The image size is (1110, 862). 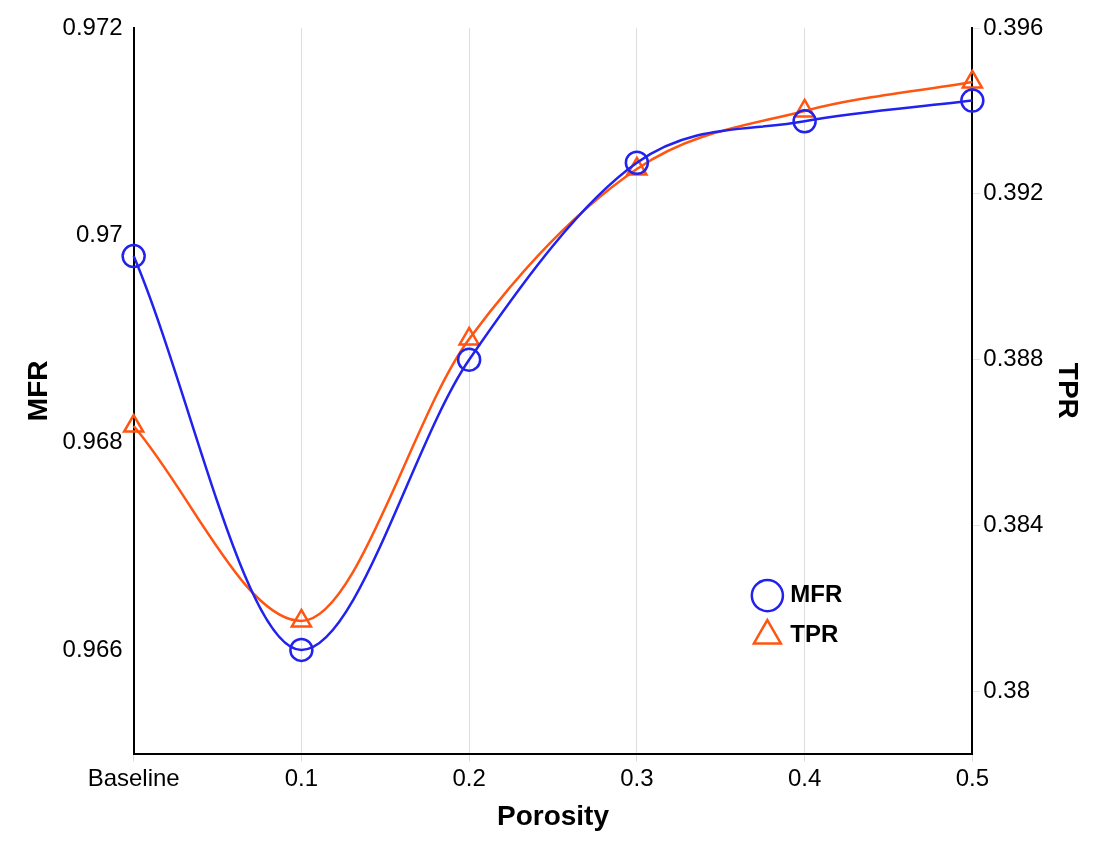 What do you see at coordinates (1007, 690) in the screenshot?
I see `y2-tick-label: 0.38` at bounding box center [1007, 690].